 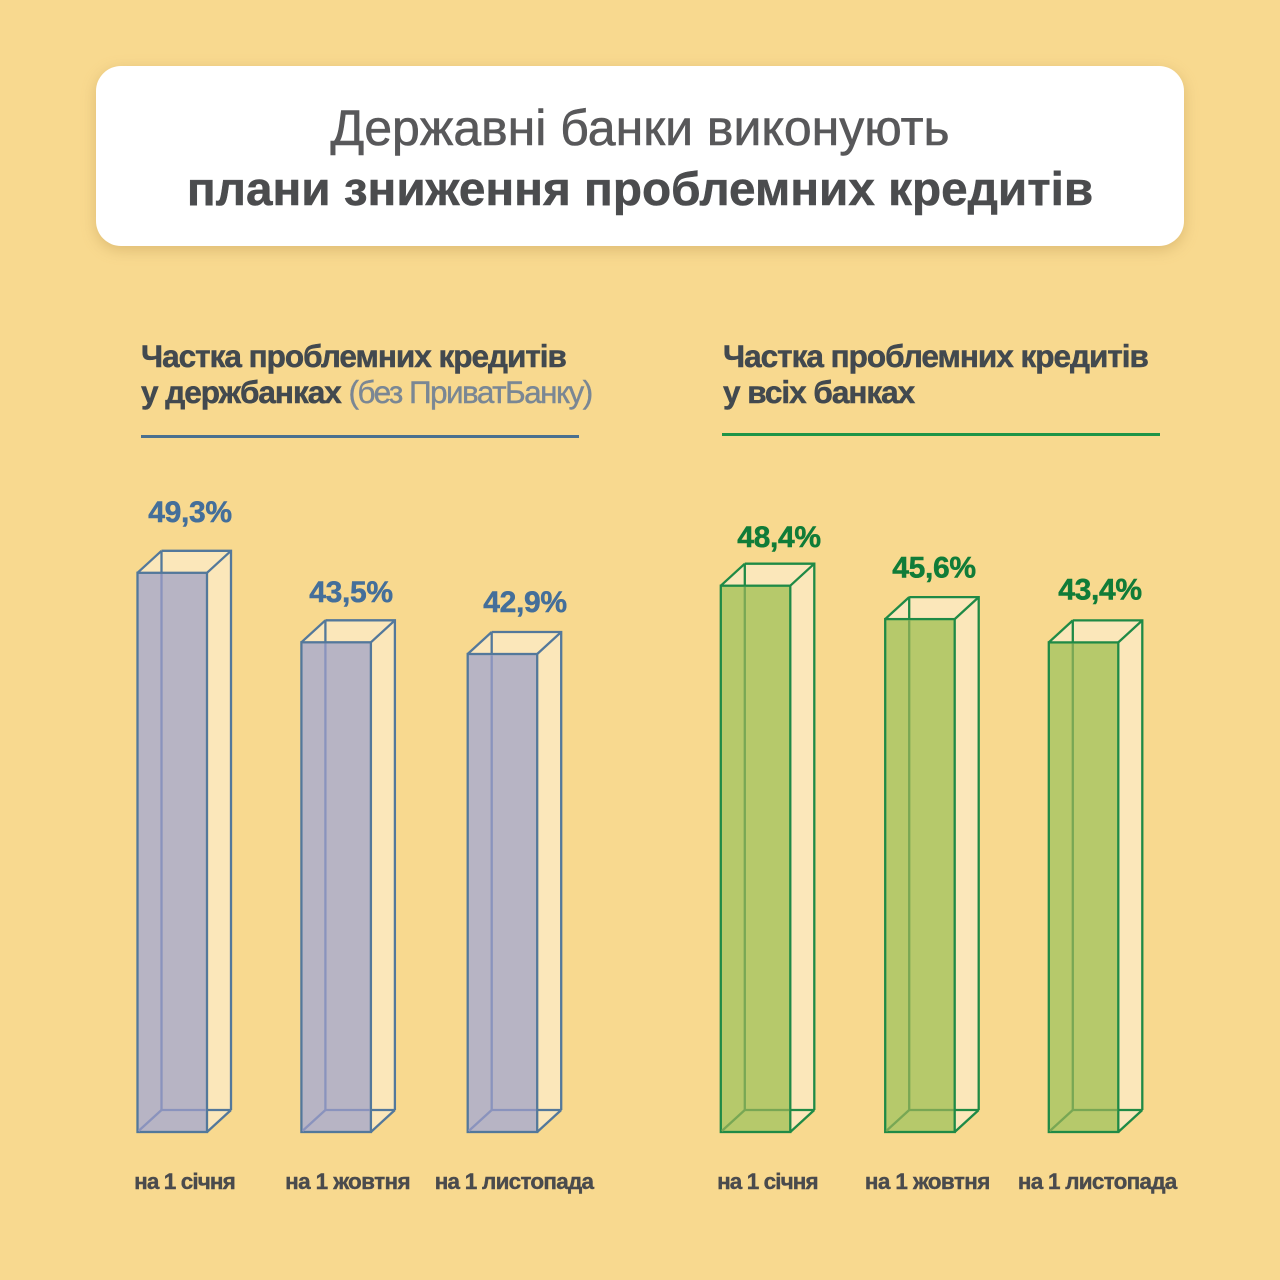 I want to click on svg-text:плани зниження проблемних кред: плани зниження проблемних кредитів, so click(x=640, y=189).